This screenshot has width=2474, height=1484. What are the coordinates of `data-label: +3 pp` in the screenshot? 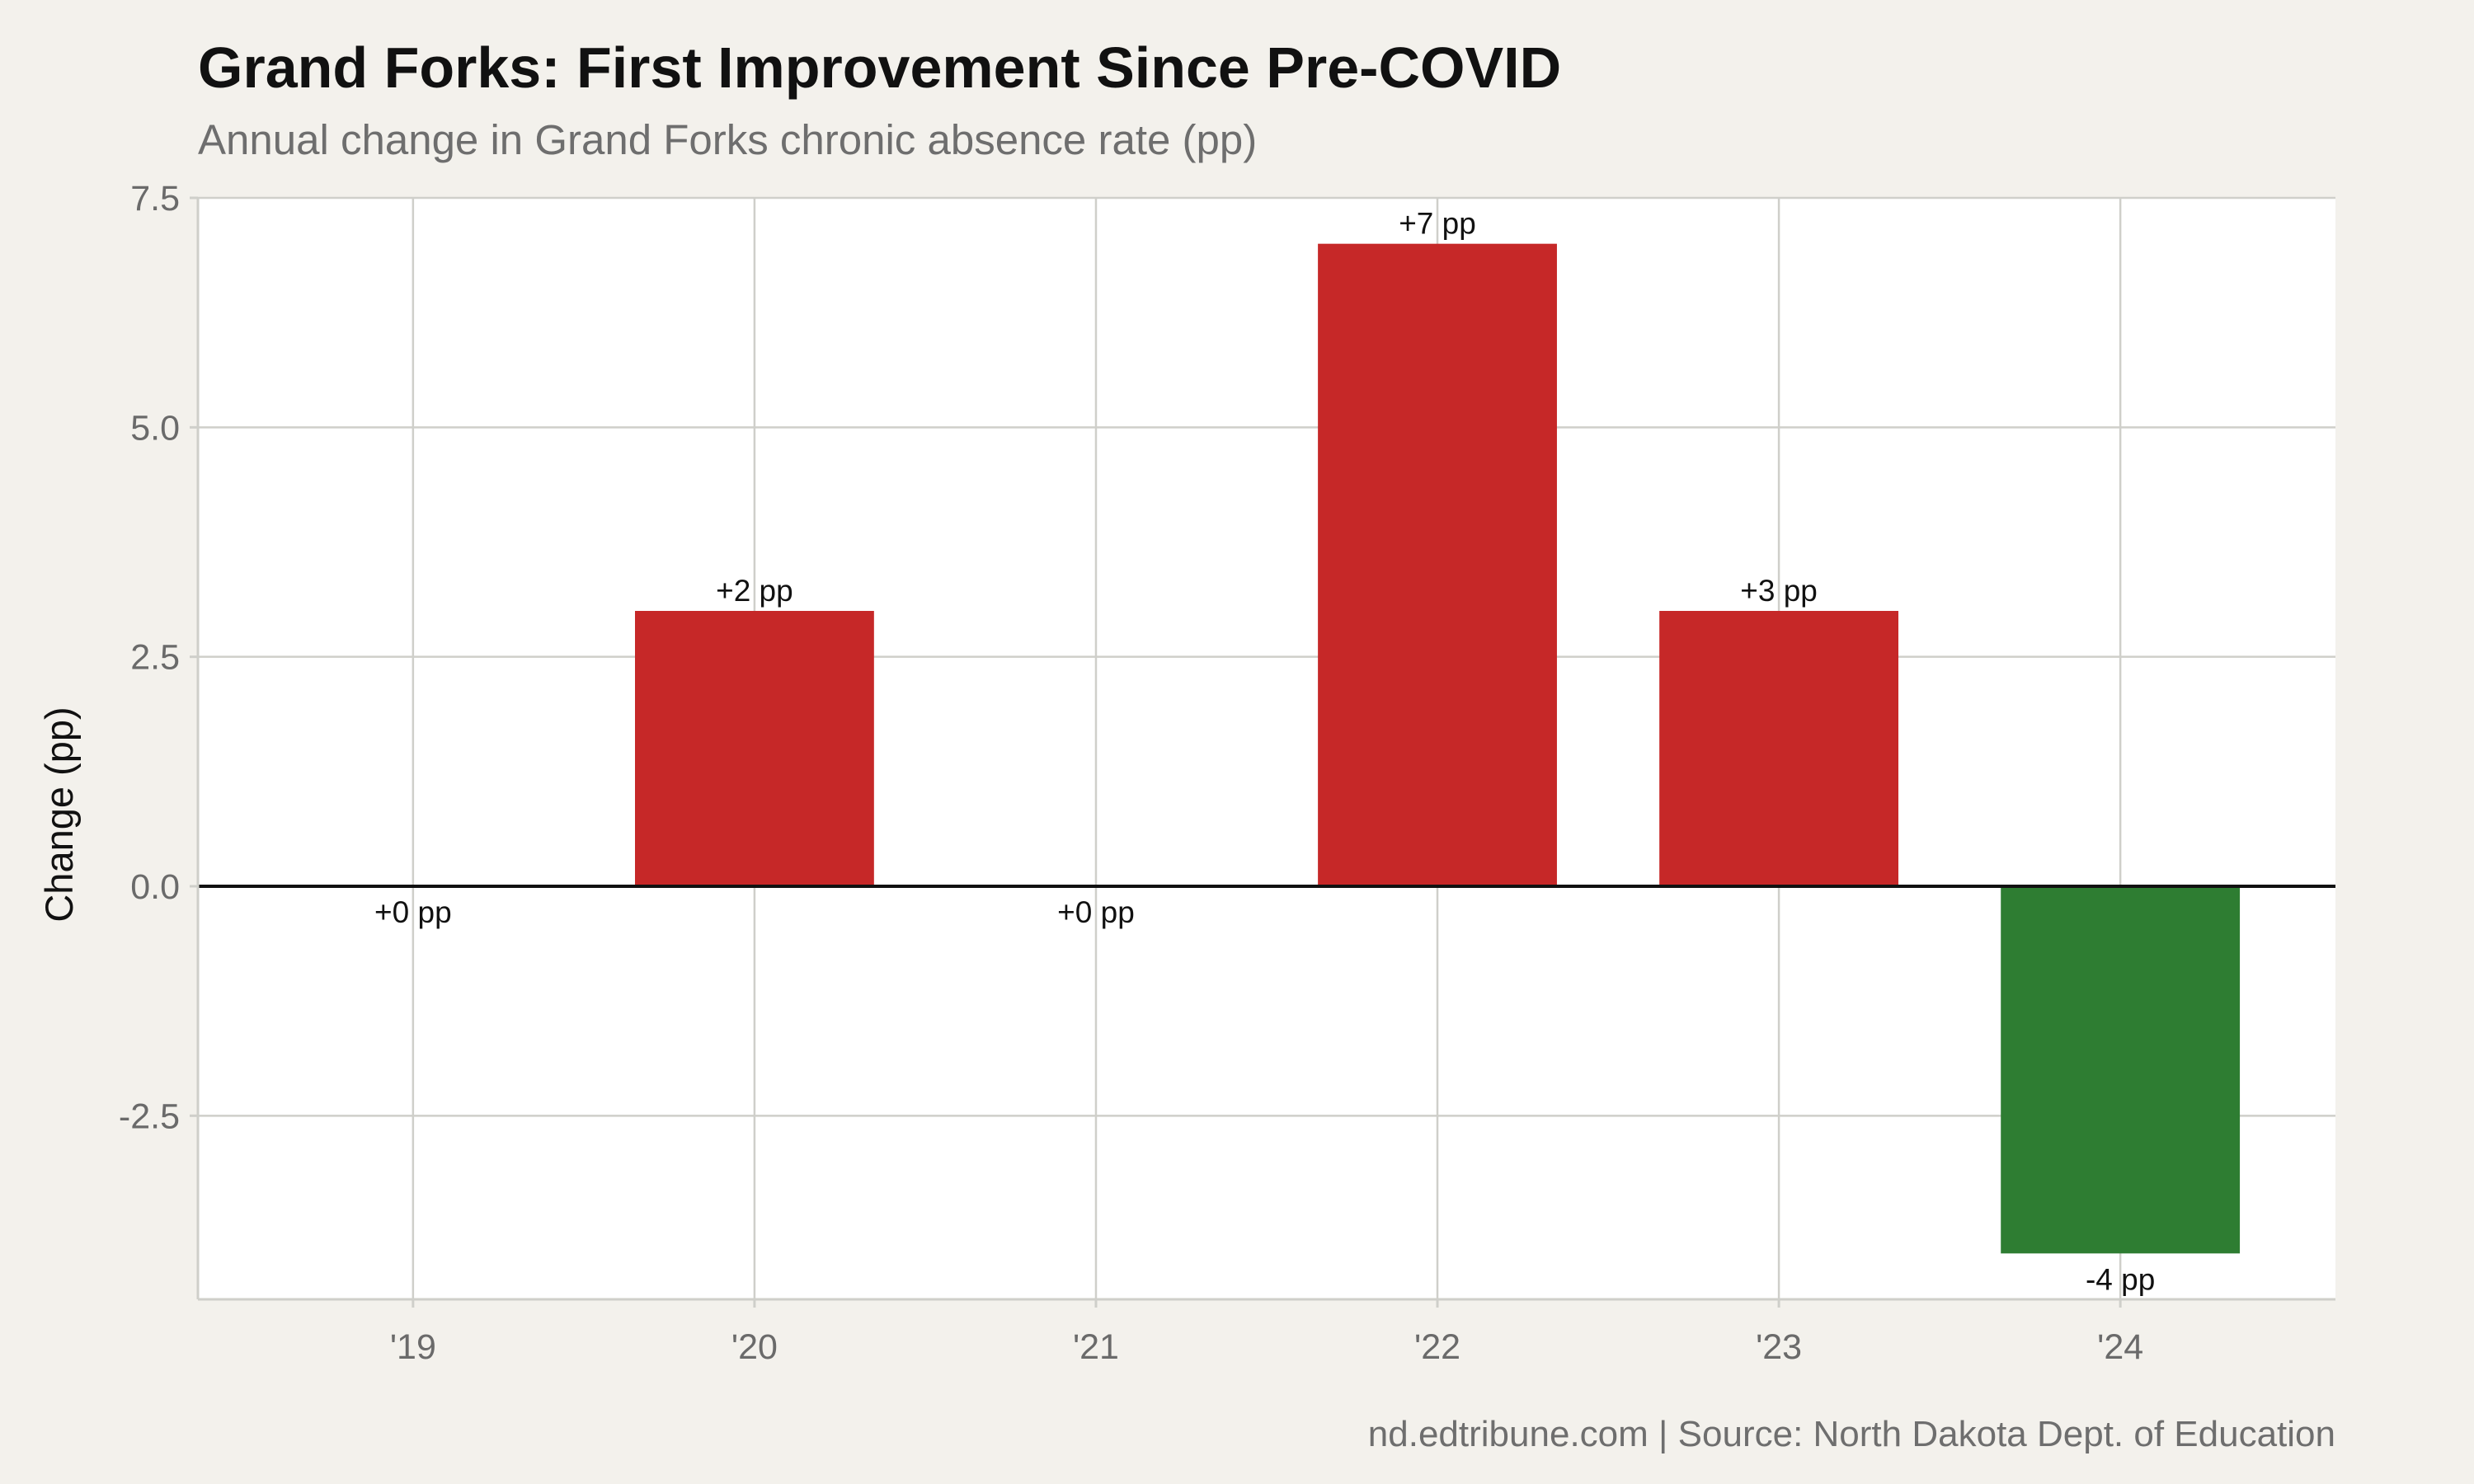 It's located at (1779, 591).